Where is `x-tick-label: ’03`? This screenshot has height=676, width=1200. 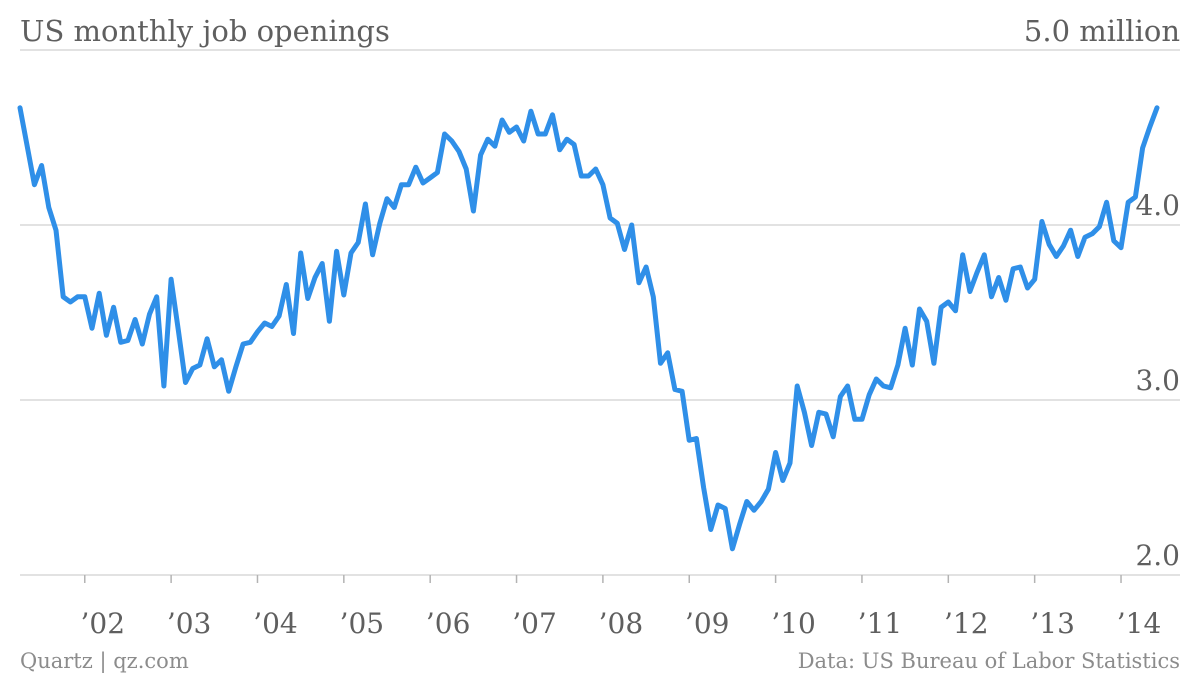 x-tick-label: ’03 is located at coordinates (189, 623).